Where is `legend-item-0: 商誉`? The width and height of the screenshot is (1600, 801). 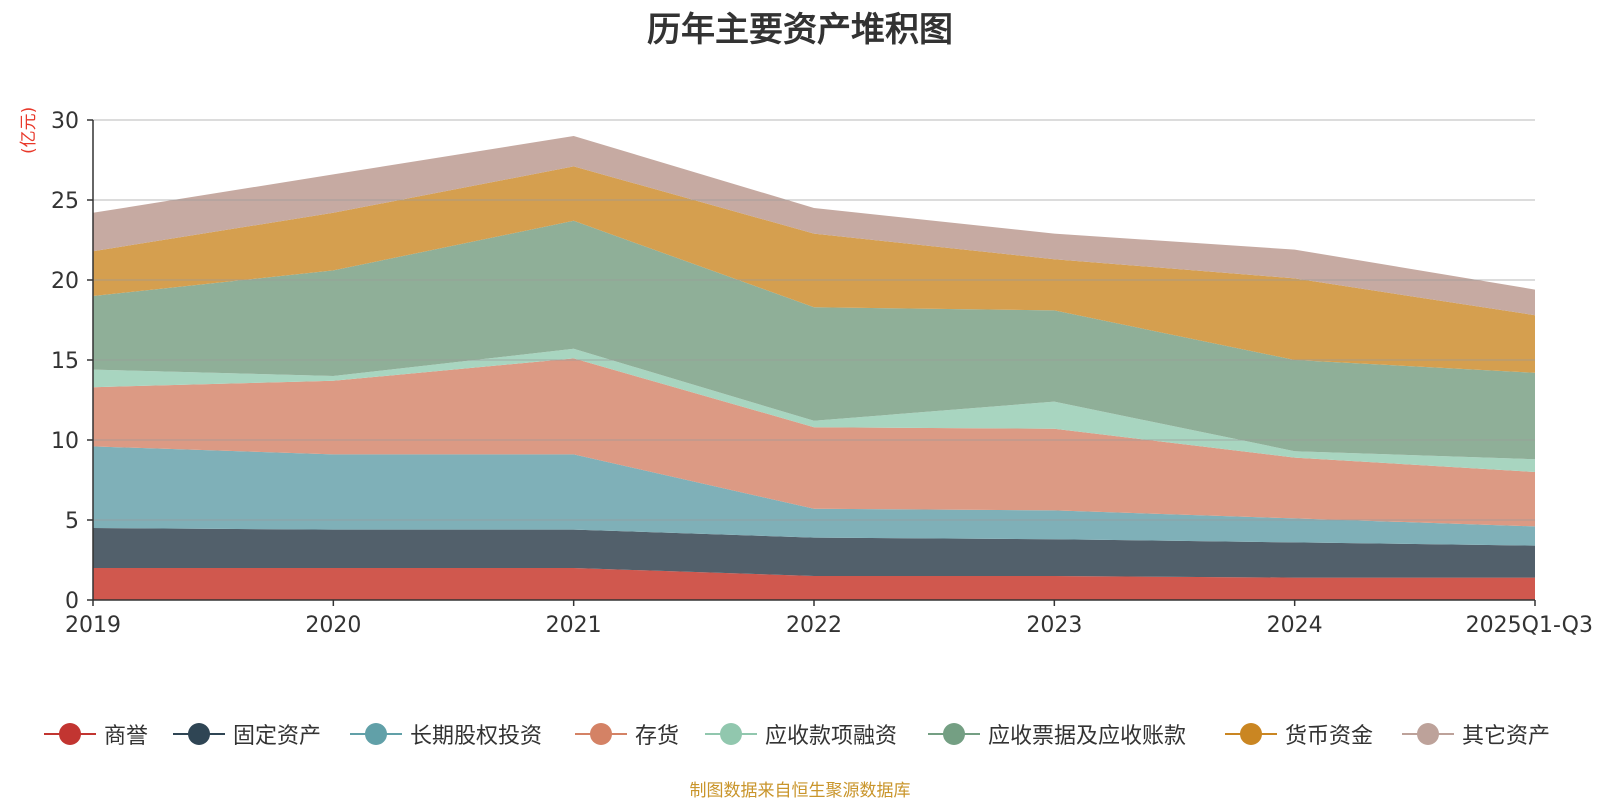
legend-item-0: 商誉 is located at coordinates (96, 734).